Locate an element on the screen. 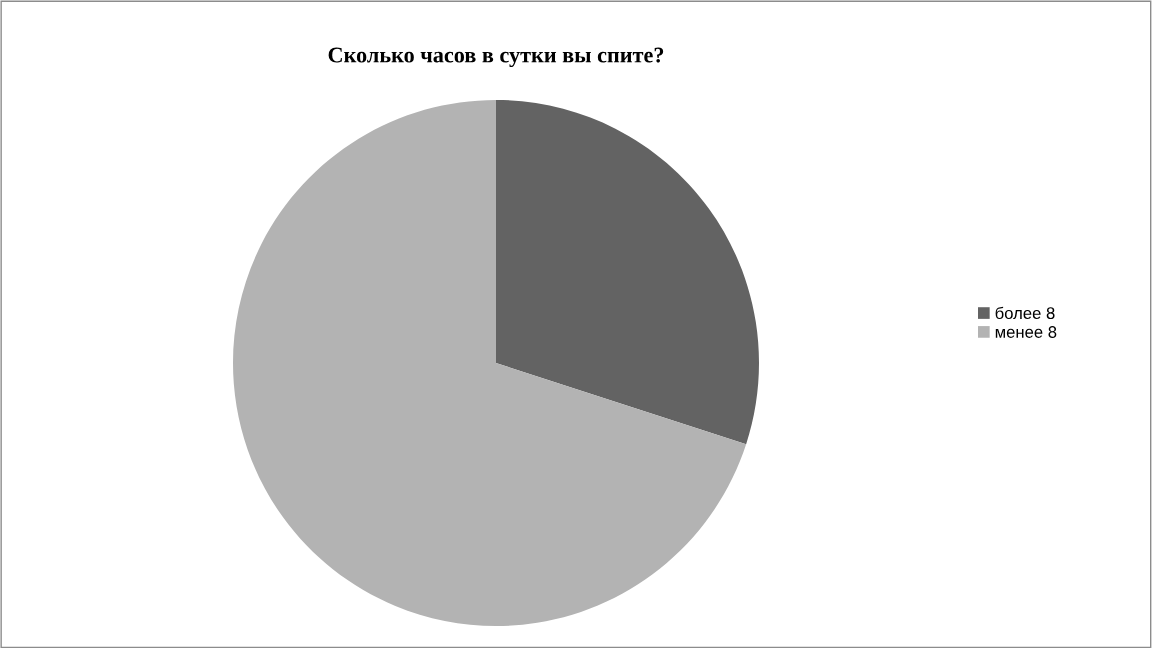  pie-slice is located at coordinates (627, 272).